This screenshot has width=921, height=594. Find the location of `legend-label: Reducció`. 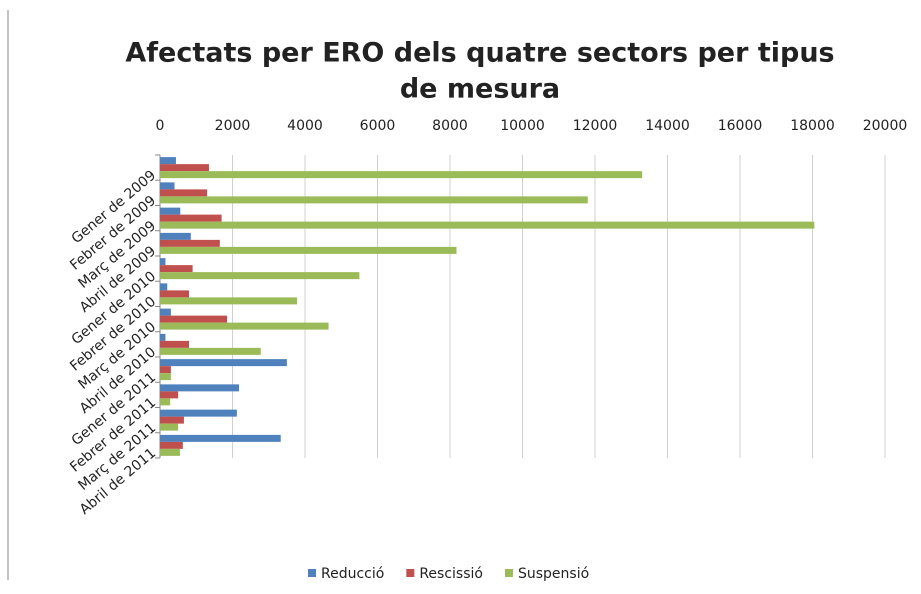

legend-label: Reducció is located at coordinates (352, 574).